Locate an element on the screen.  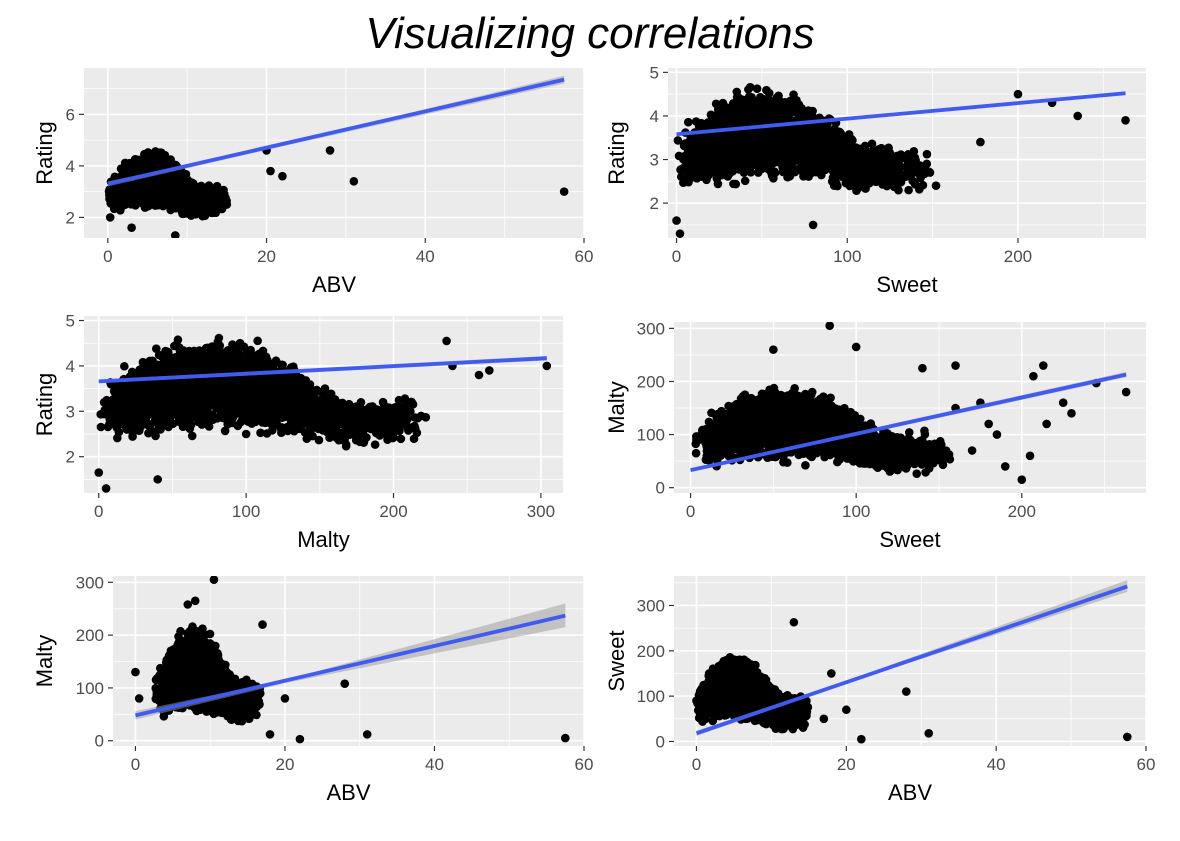
chart-title: Visualizing correlations is located at coordinates (590, 33).